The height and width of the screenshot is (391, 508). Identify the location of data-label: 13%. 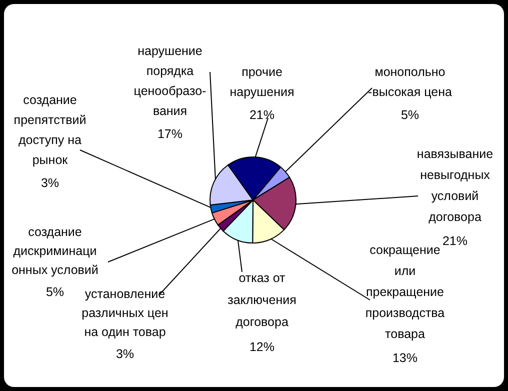
(405, 358).